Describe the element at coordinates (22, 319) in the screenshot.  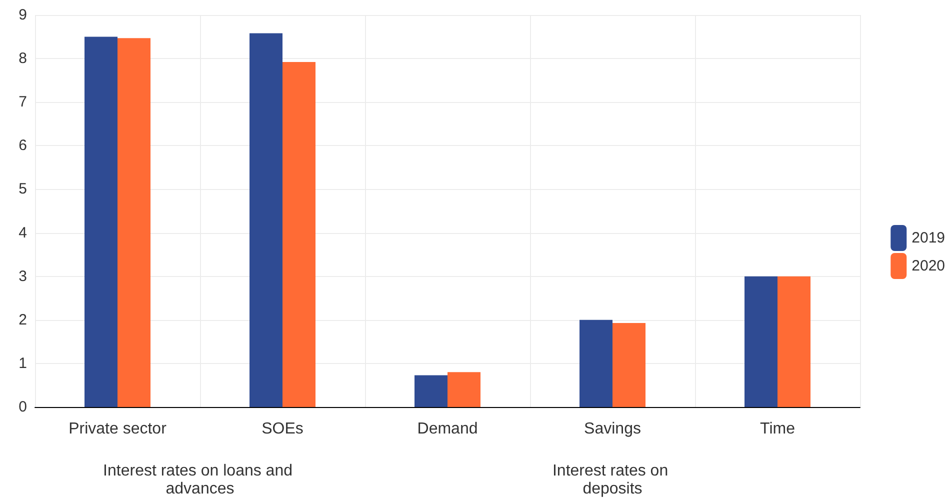
I see `y-tick-label: 2` at that location.